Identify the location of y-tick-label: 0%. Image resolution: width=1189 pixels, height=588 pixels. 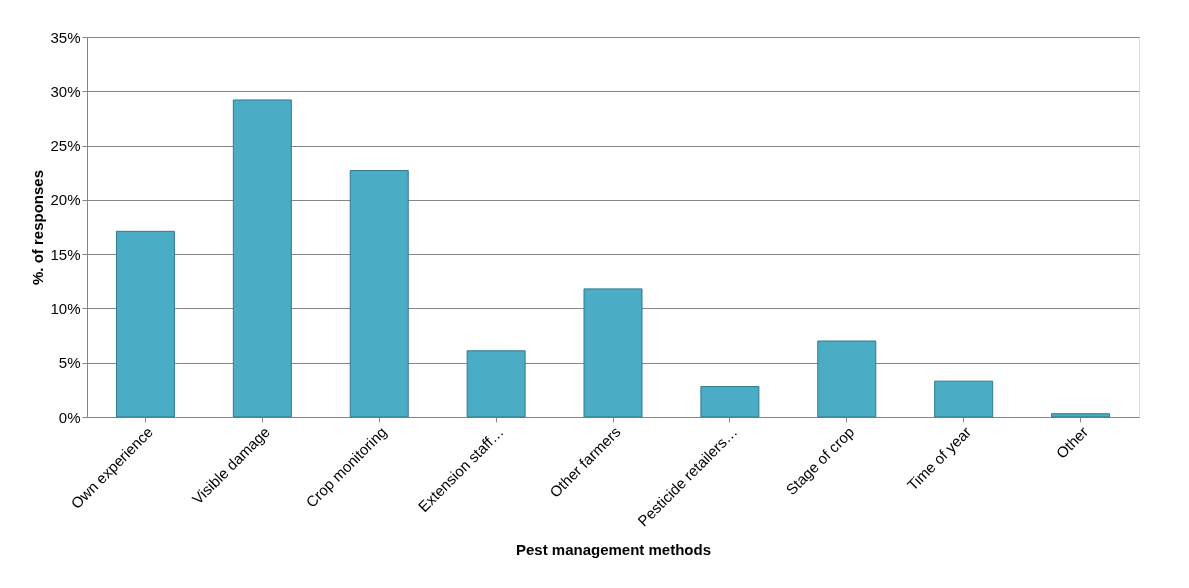
(69, 417).